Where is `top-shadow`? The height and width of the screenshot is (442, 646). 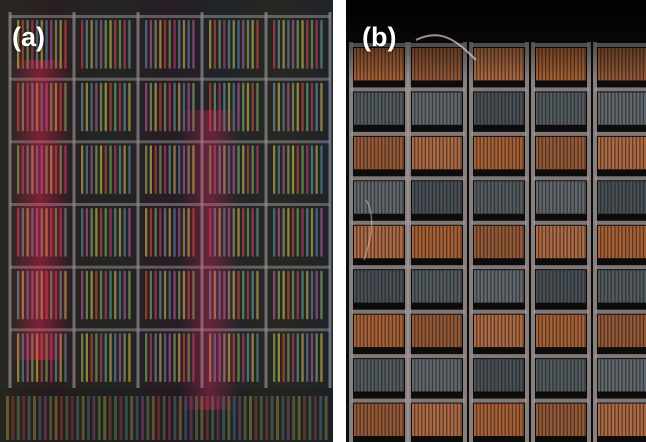
top-shadow is located at coordinates (496, 40).